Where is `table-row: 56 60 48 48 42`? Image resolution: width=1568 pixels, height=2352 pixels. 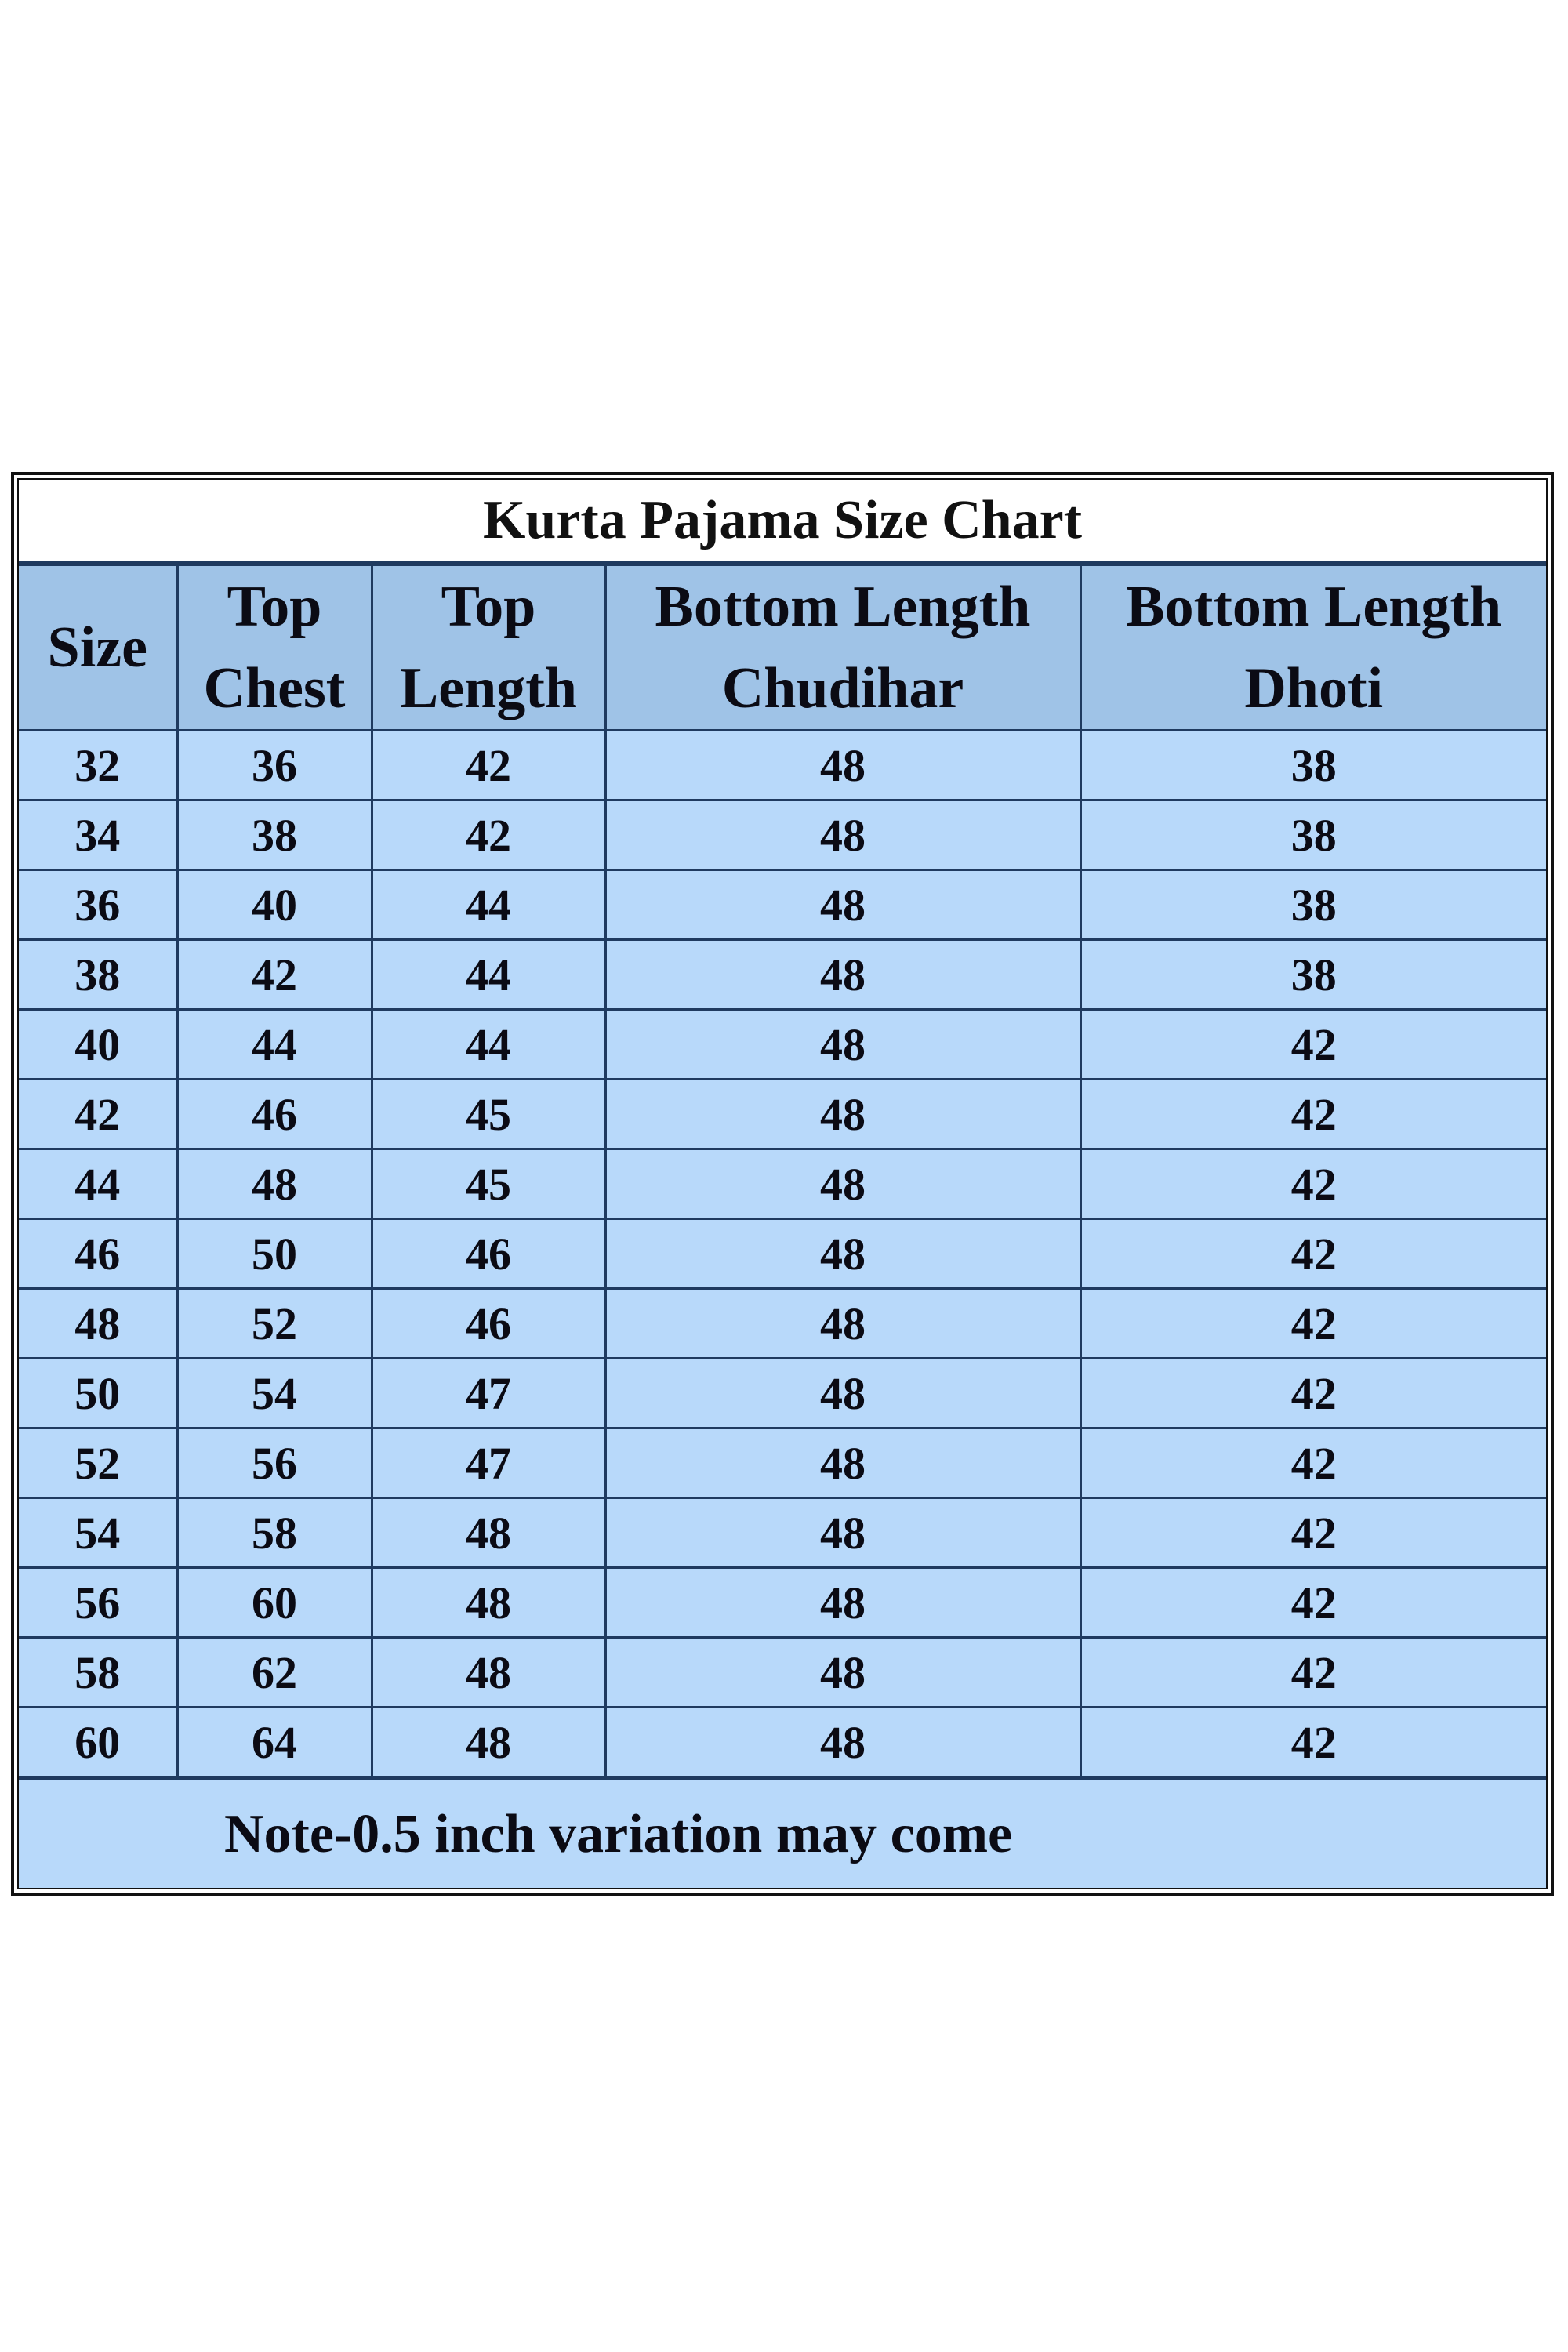 table-row: 56 60 48 48 42 is located at coordinates (782, 1602).